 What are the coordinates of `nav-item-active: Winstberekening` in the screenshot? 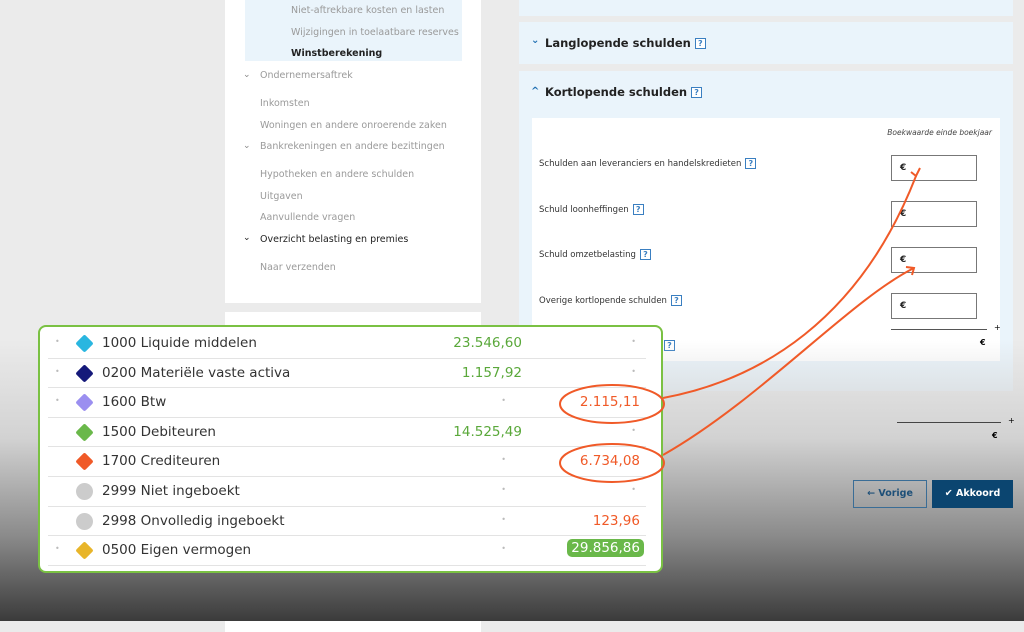 It's located at (337, 53).